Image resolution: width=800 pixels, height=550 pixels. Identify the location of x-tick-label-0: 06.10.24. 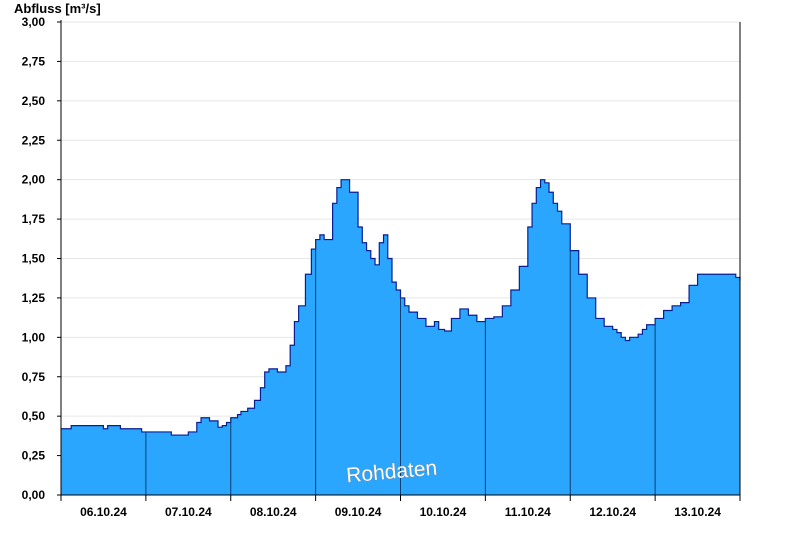
(103, 512).